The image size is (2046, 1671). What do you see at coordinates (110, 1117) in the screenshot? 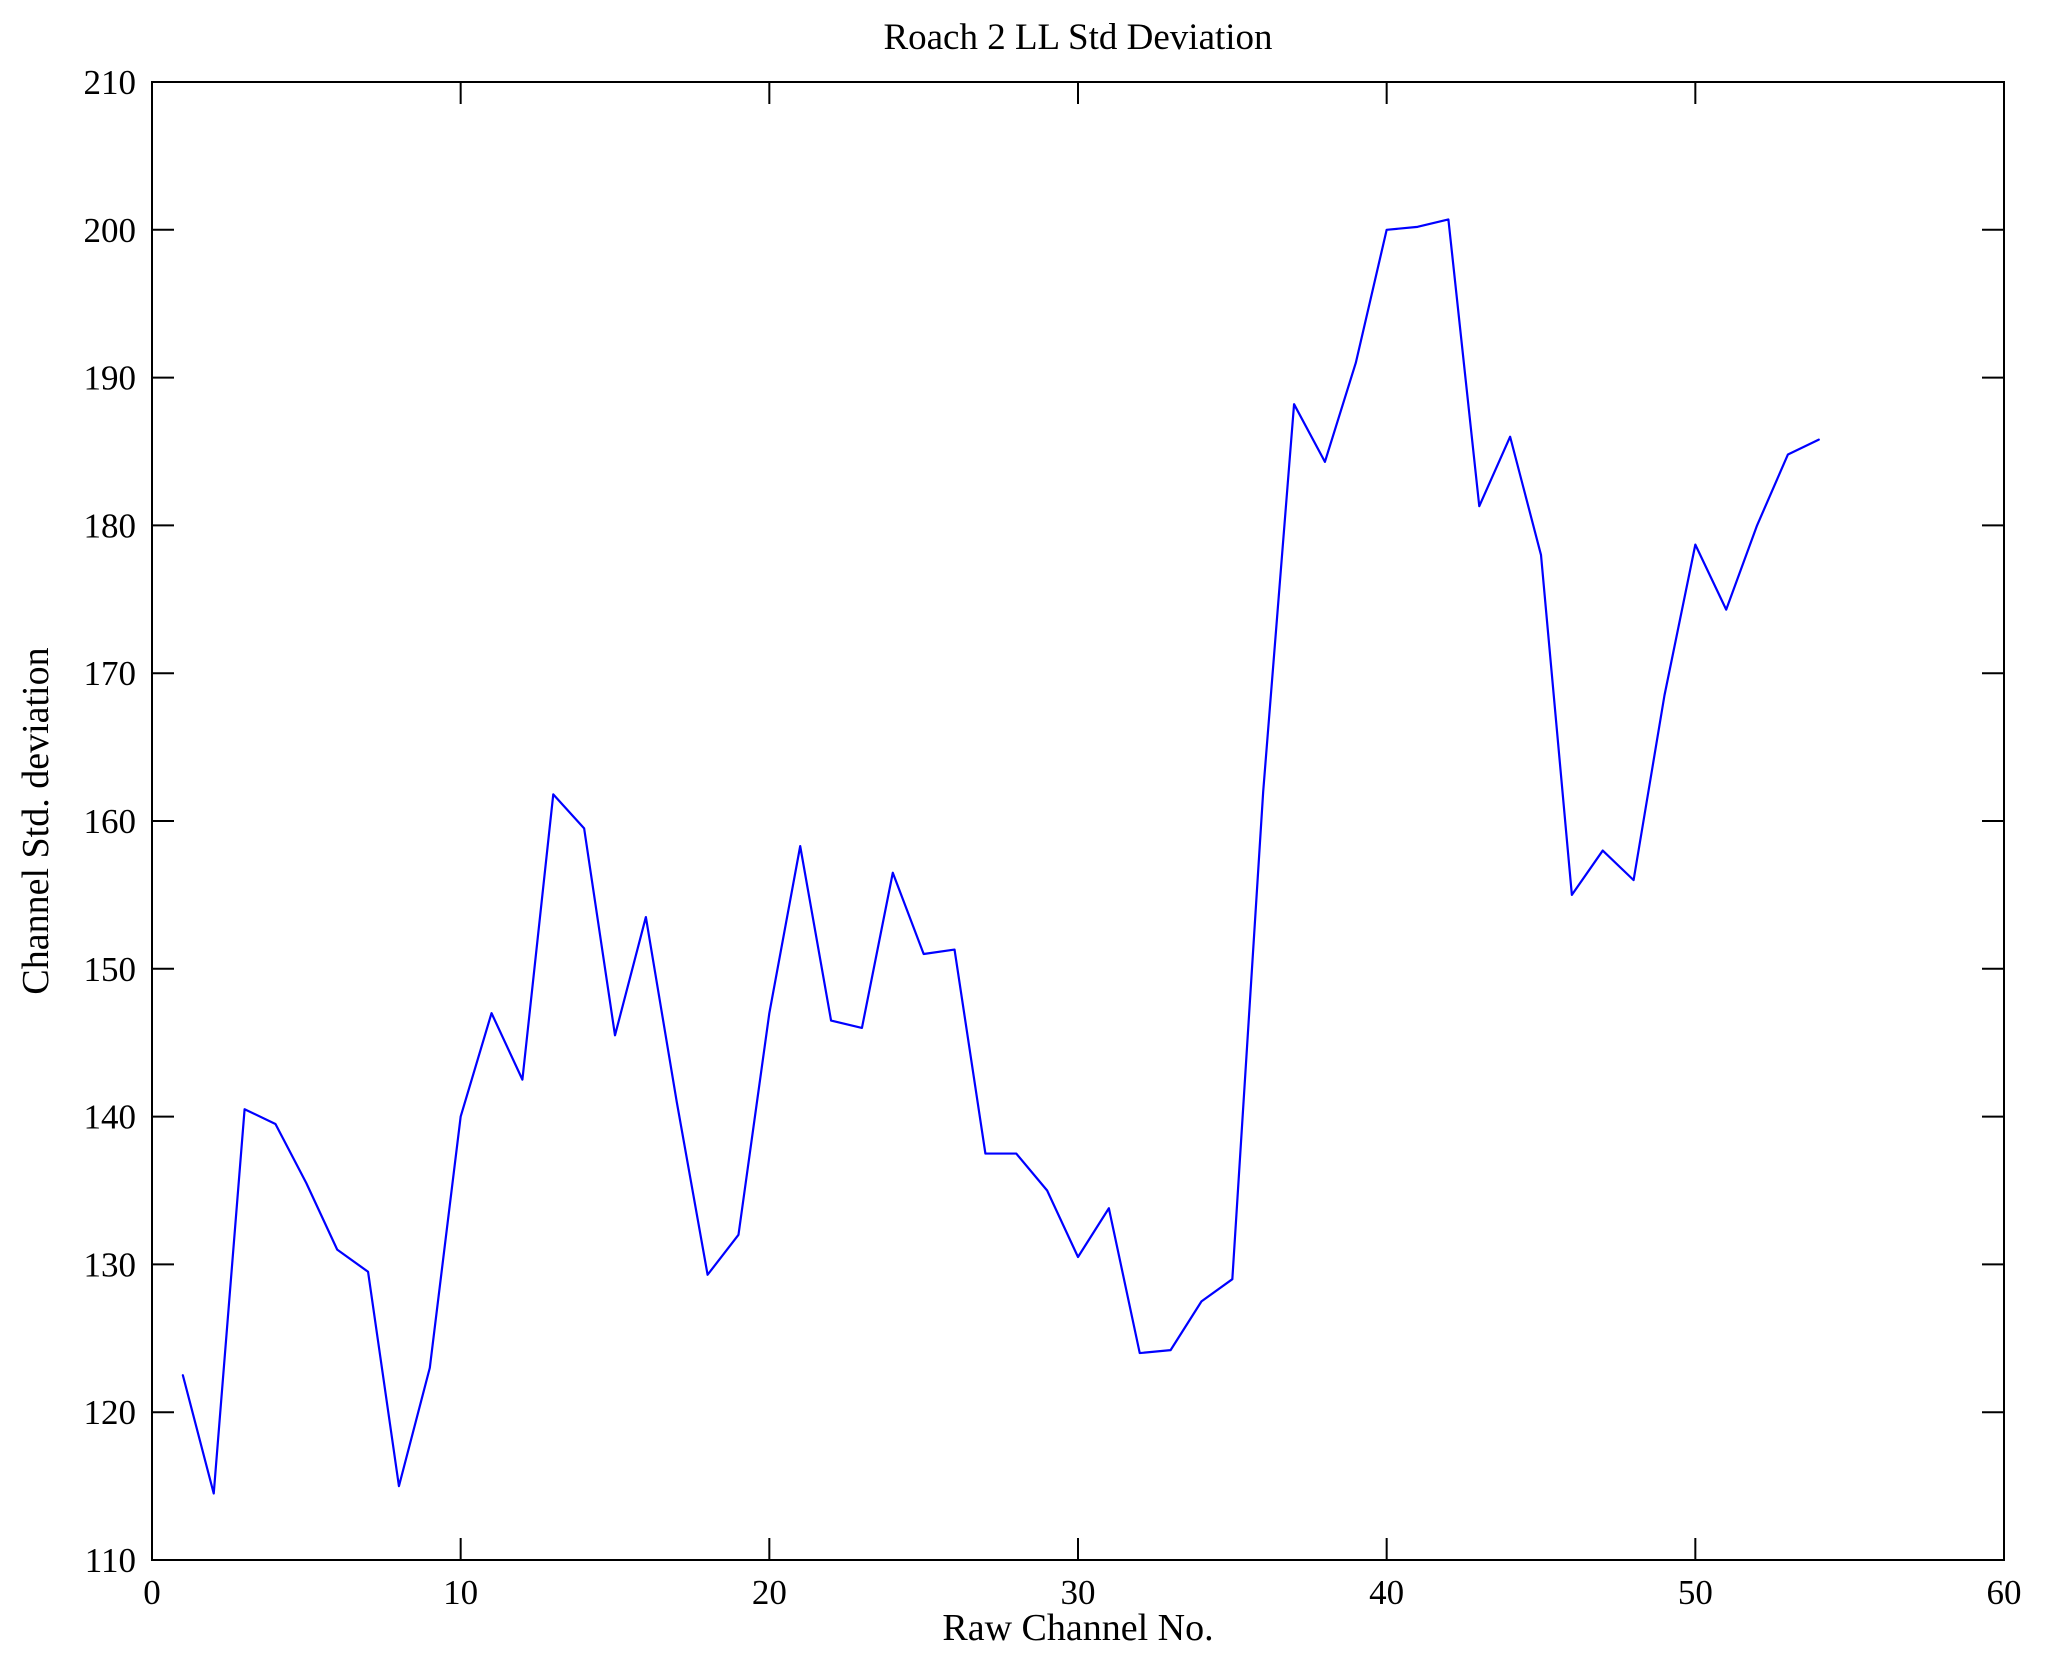
I see `y-tick-label: 140` at bounding box center [110, 1117].